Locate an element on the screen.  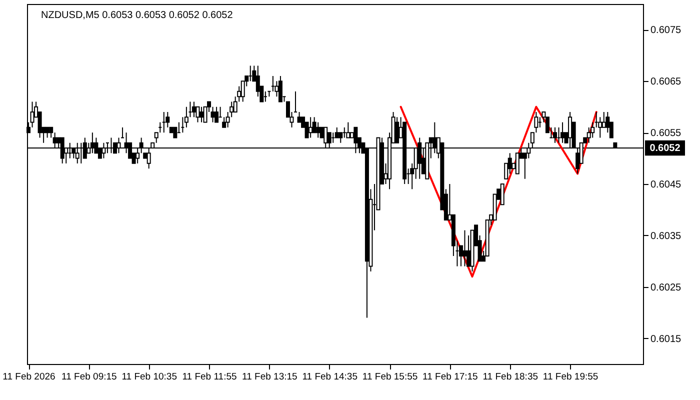
x-tick-label: 11 Feb 14:35 is located at coordinates (330, 377).